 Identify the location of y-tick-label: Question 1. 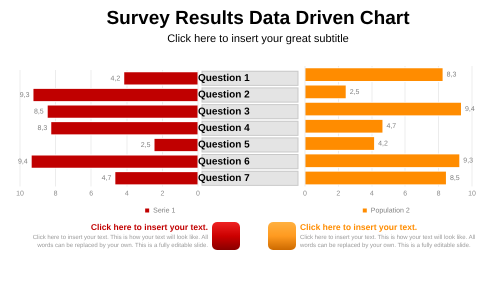
(224, 78).